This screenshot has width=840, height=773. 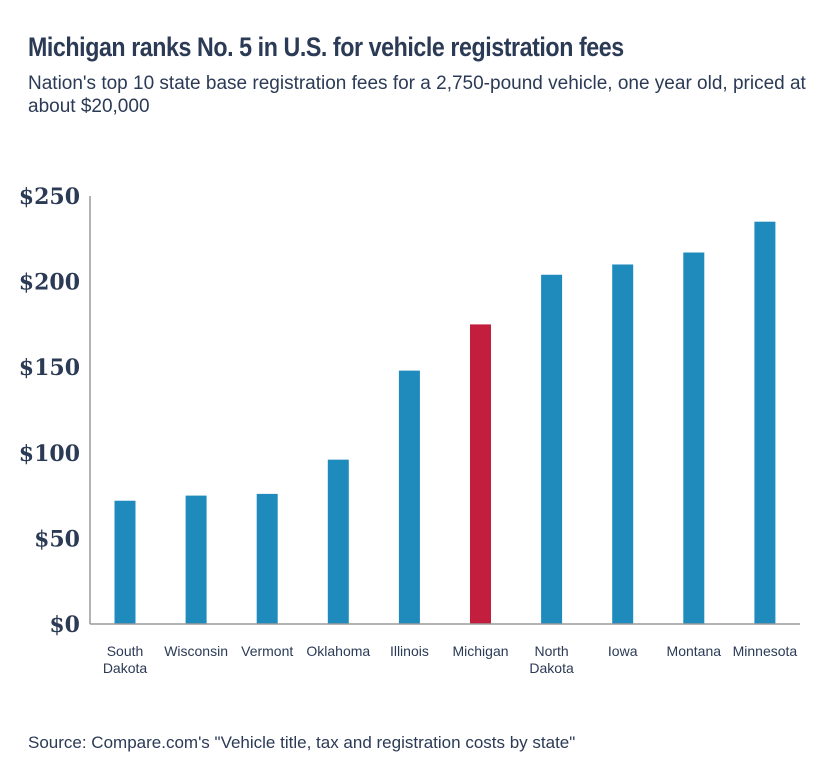 I want to click on y-tick-label: $150, so click(x=49, y=368).